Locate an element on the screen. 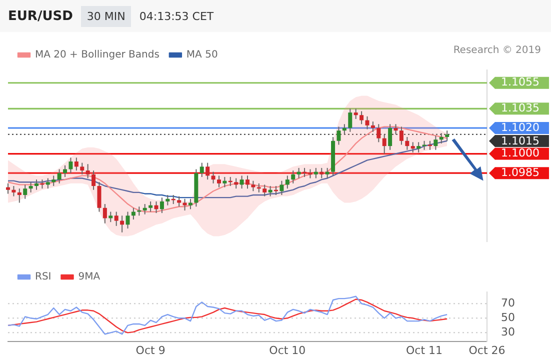 The image size is (551, 362). y-tick-label: 70 is located at coordinates (508, 303).